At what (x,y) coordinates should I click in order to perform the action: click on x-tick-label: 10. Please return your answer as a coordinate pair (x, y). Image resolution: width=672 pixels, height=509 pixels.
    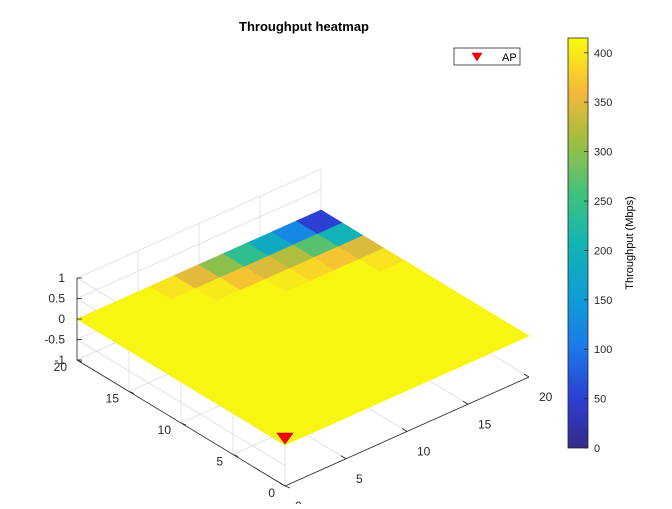
    Looking at the image, I should click on (424, 452).